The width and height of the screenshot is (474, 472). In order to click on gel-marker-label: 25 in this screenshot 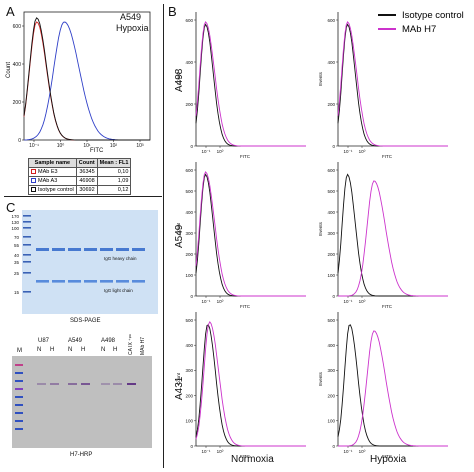, I will do `click(17, 273)`.